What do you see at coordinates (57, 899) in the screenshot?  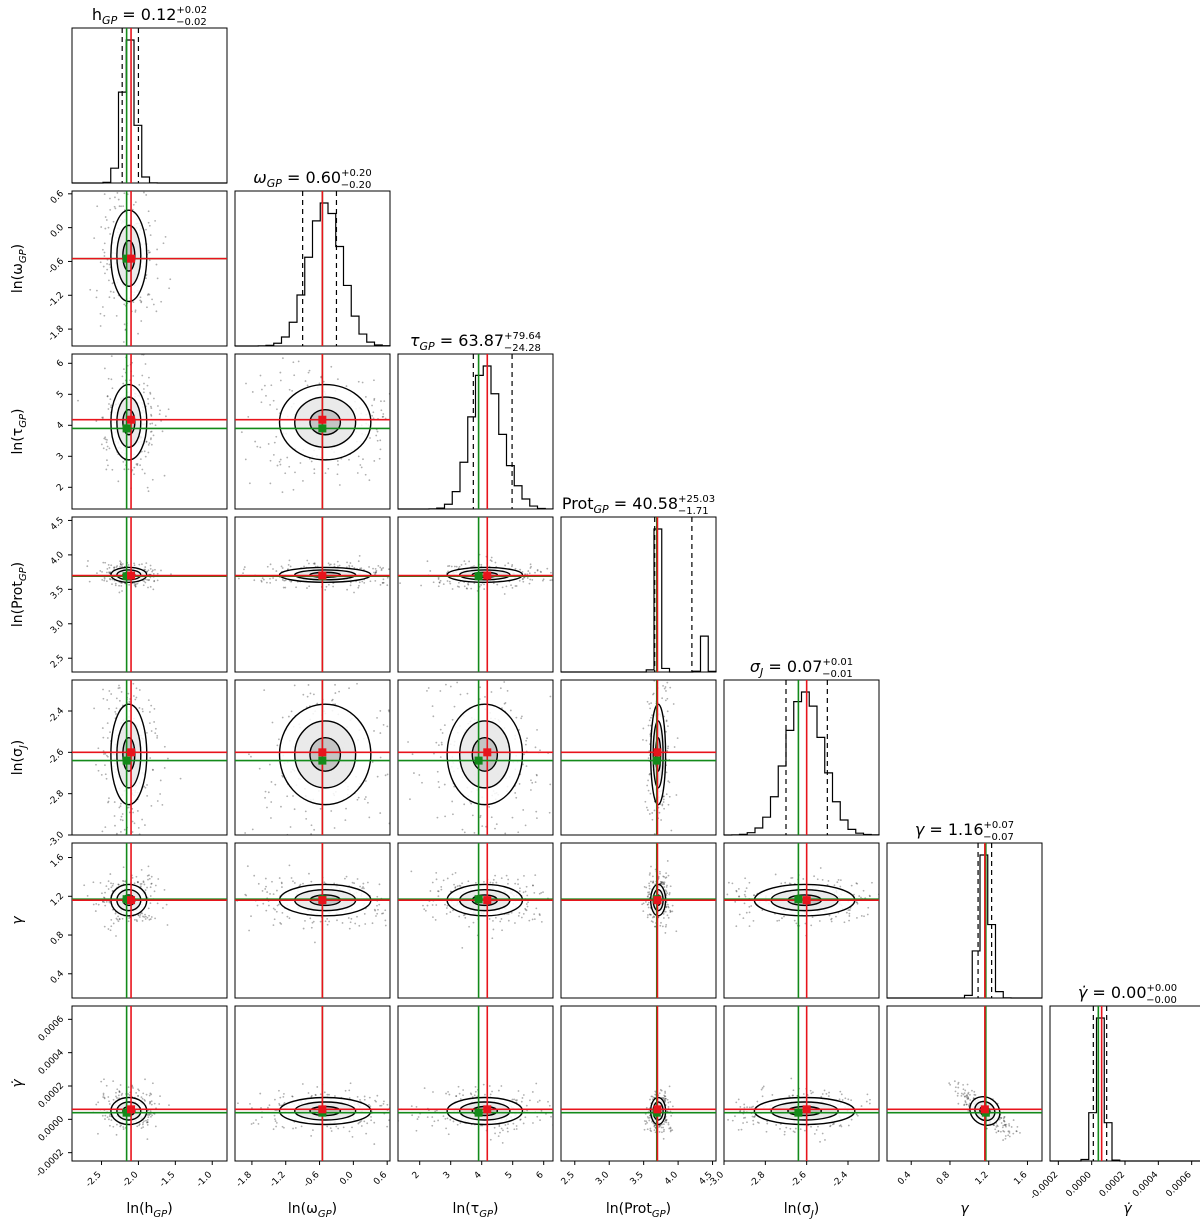 I see `y-tick-label: 1.2` at bounding box center [57, 899].